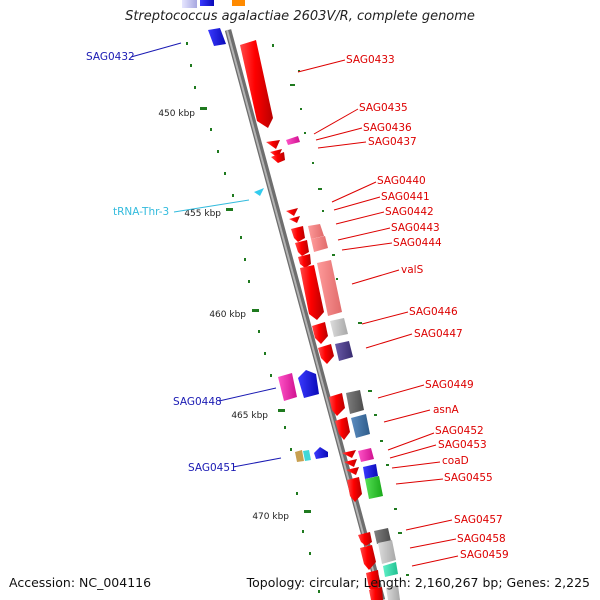  Describe the element at coordinates (392, 142) in the screenshot. I see `label-sag0437: SAG0437` at that location.